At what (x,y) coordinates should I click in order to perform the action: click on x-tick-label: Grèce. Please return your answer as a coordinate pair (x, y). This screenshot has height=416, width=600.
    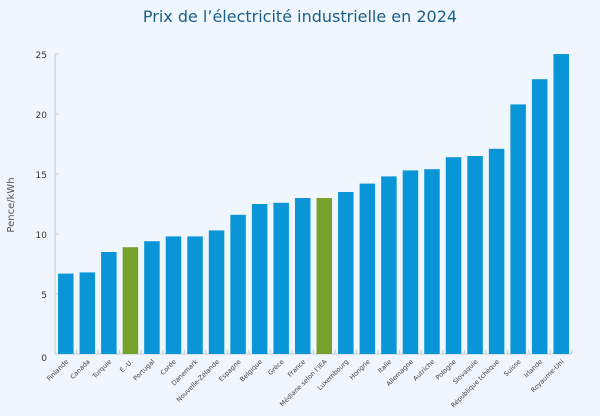
    Looking at the image, I should click on (275, 367).